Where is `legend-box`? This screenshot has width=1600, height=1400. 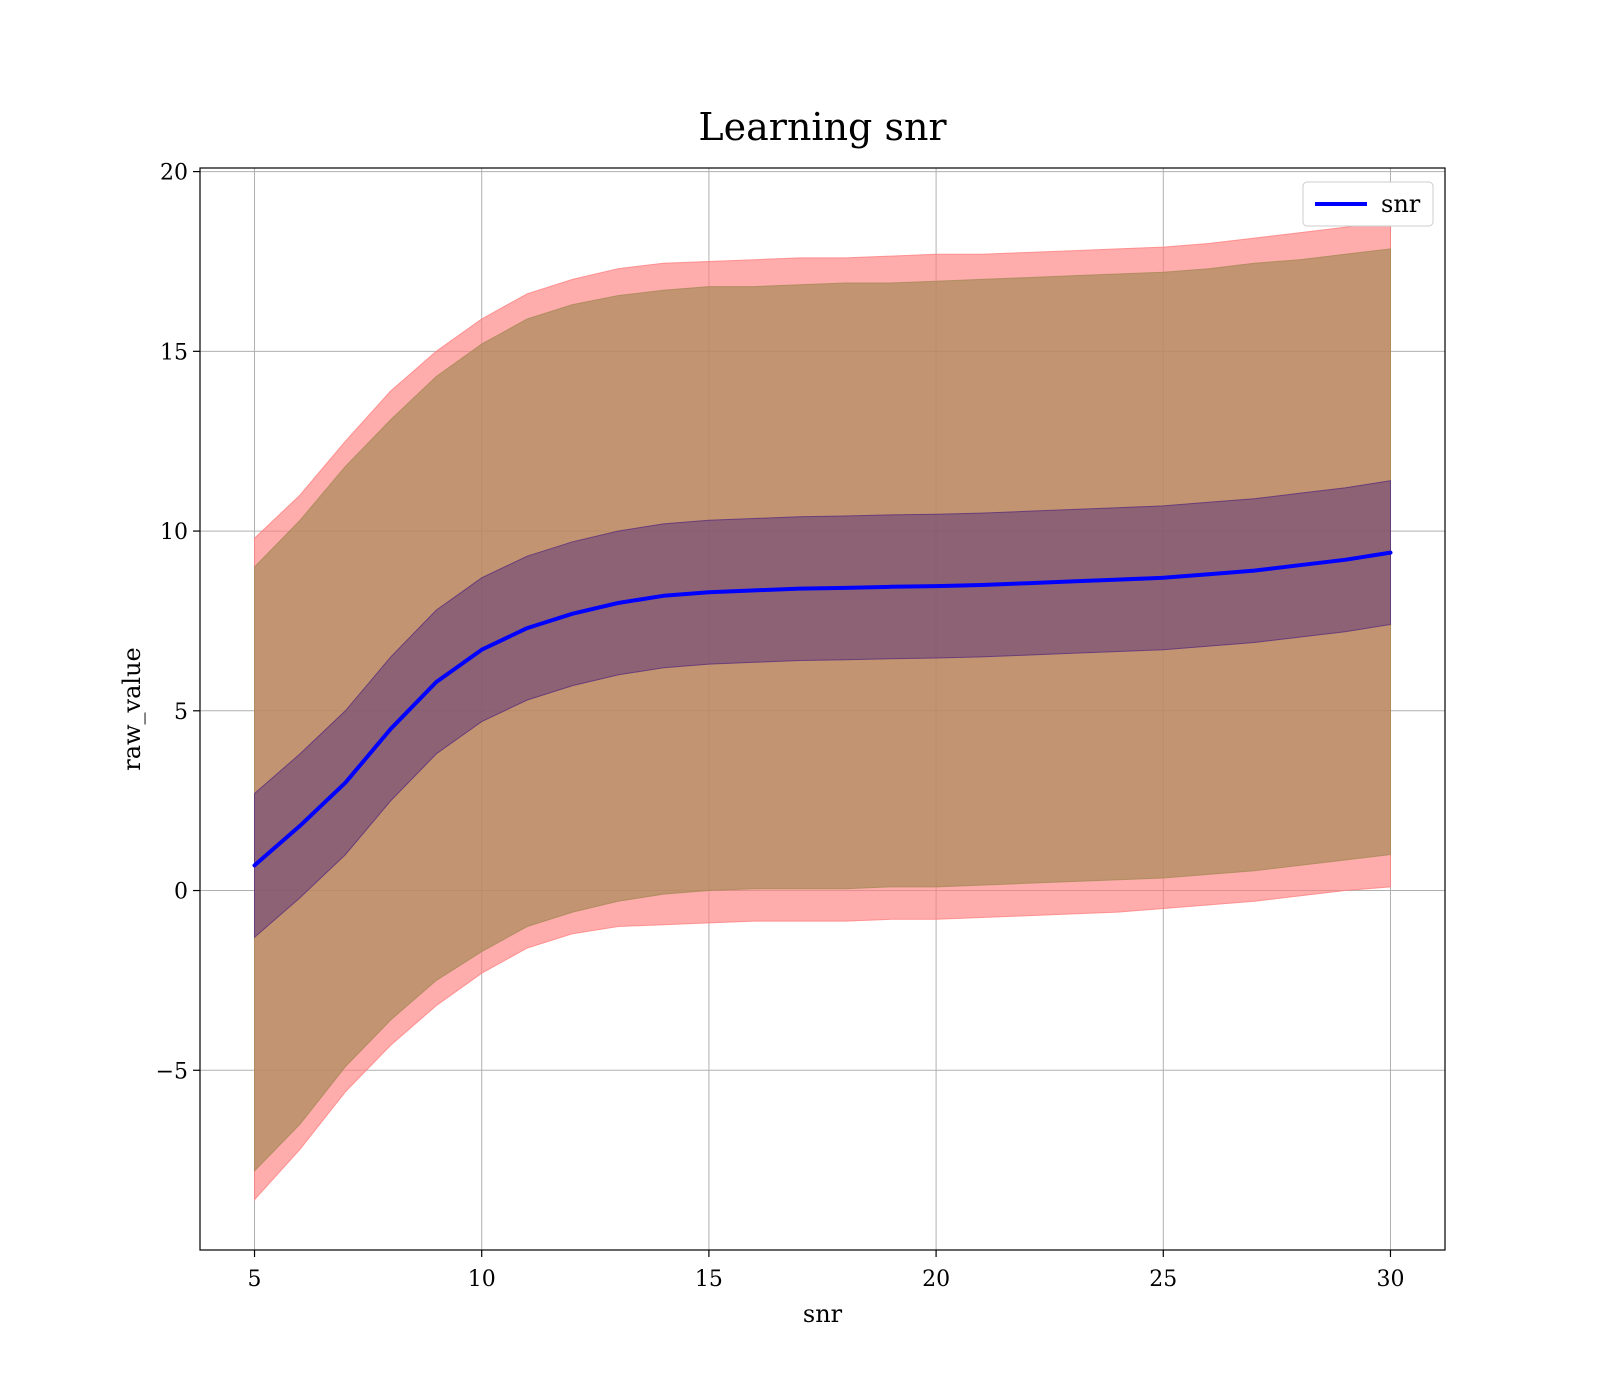
legend-box is located at coordinates (1368, 204).